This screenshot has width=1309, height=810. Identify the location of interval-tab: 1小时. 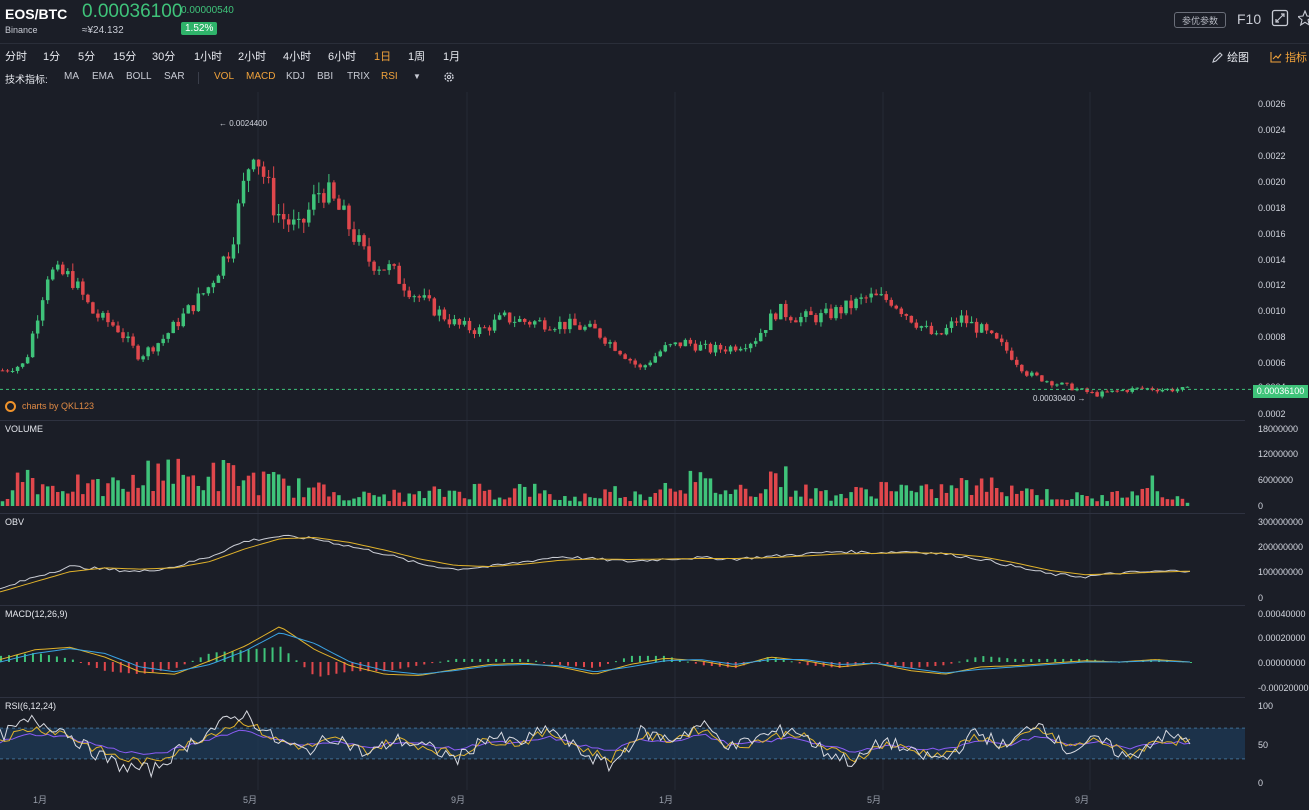
(208, 57).